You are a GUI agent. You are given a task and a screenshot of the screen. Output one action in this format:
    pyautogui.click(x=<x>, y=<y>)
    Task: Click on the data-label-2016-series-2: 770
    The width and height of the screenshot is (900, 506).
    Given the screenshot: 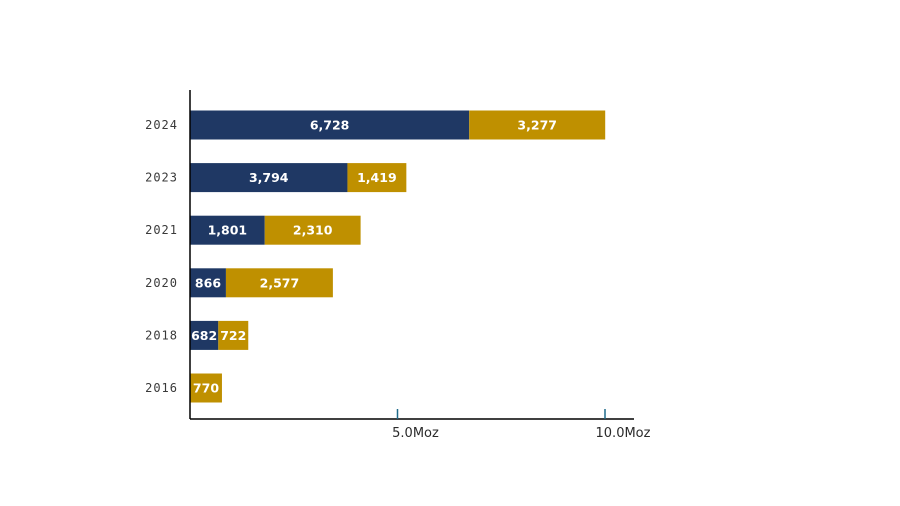 What is the action you would take?
    pyautogui.click(x=206, y=388)
    